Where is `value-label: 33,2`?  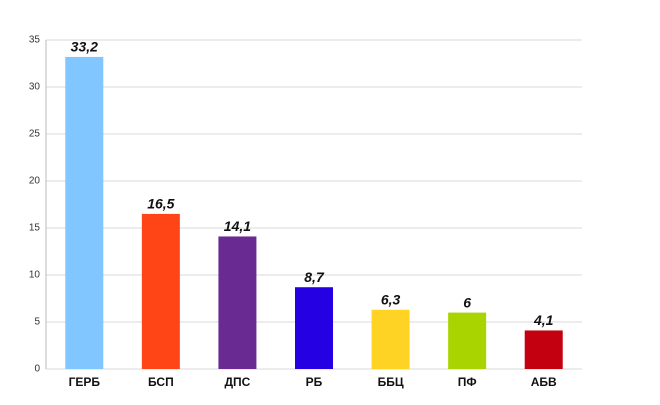
value-label: 33,2 is located at coordinates (84, 47).